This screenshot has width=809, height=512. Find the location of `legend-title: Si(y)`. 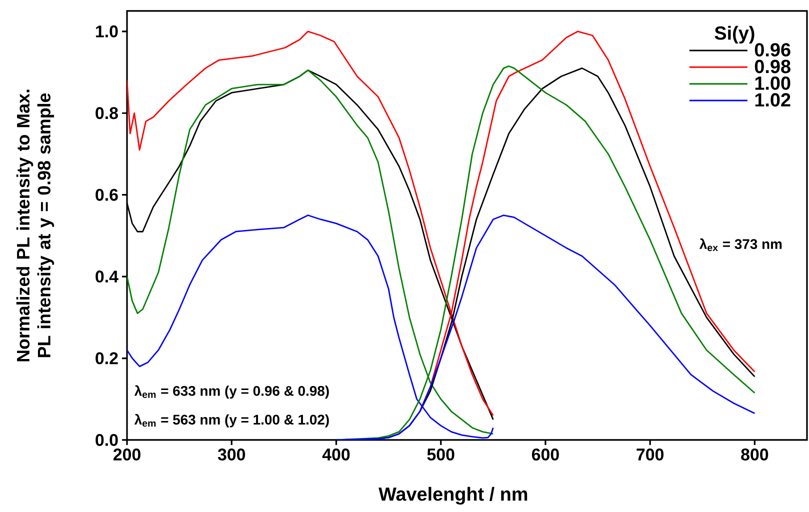

legend-title: Si(y) is located at coordinates (734, 35).